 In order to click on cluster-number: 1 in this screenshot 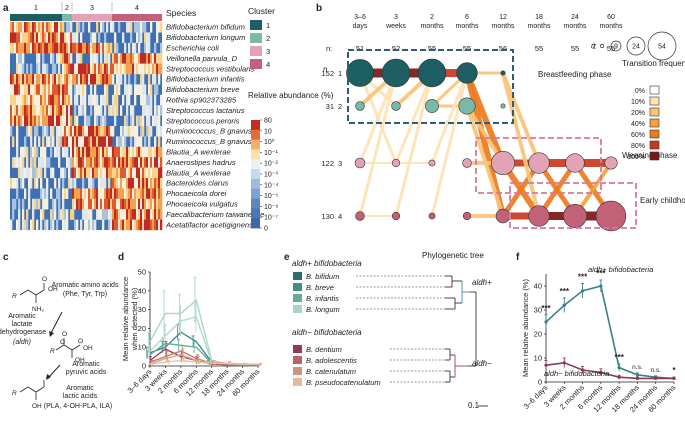, I will do `click(36, 8)`.